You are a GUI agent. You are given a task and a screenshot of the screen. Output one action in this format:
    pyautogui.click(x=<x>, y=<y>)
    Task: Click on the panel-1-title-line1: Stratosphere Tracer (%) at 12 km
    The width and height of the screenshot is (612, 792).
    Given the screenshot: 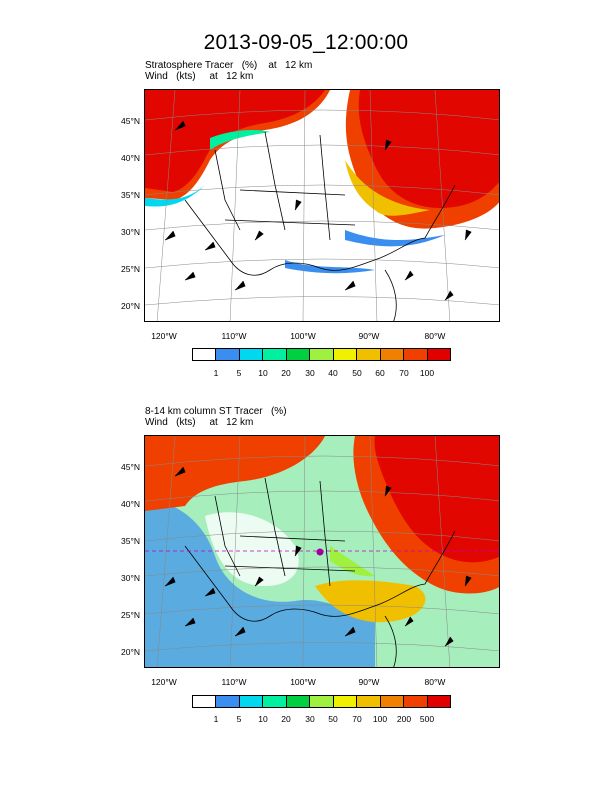 What is the action you would take?
    pyautogui.click(x=229, y=65)
    